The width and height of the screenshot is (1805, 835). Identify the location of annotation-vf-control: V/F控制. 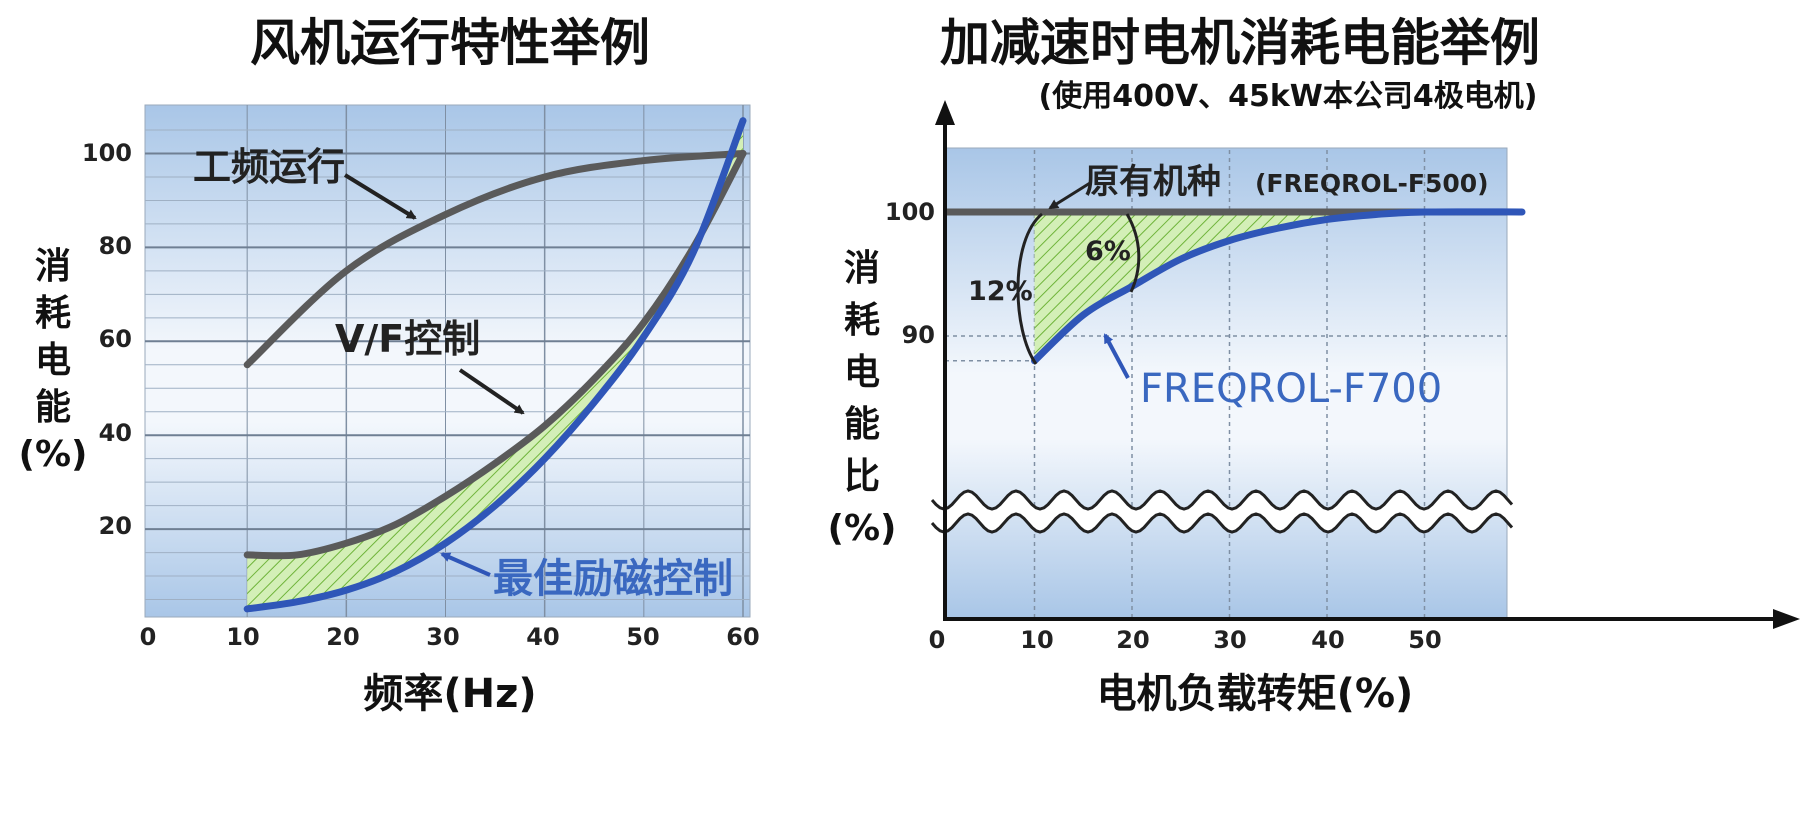
(407, 339).